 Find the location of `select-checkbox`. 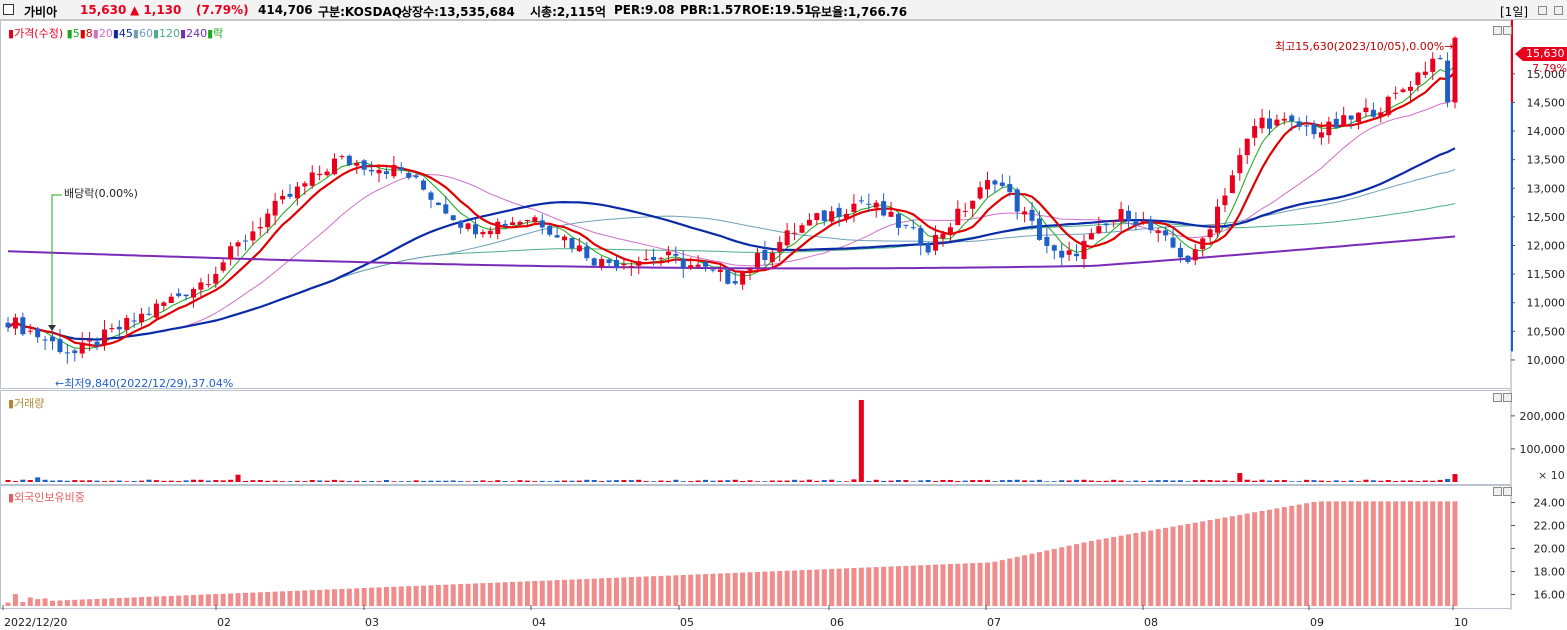

select-checkbox is located at coordinates (8, 9).